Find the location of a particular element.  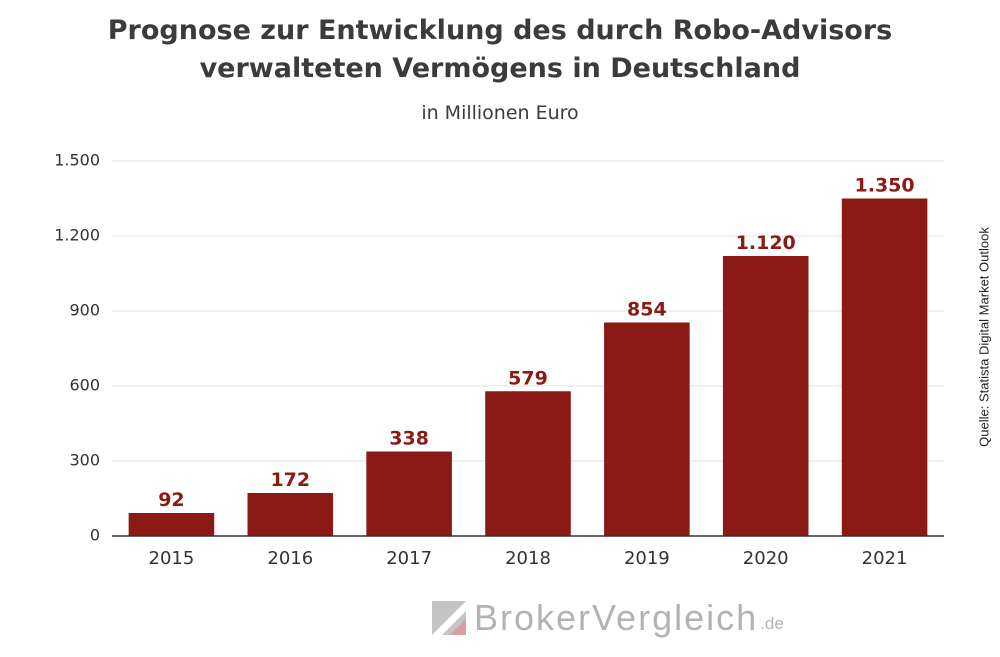

source-text: Quelle: Statista Digital Market Outlook is located at coordinates (984, 337).